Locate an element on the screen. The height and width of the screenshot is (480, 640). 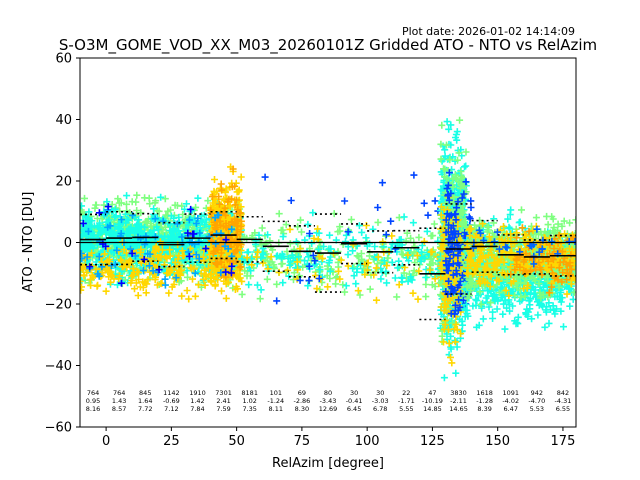
bin-count-label: 22 is located at coordinates (406, 393).